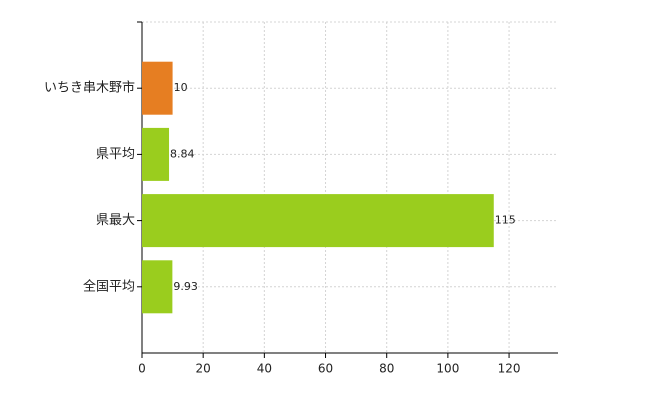 Image resolution: width=650 pixels, height=400 pixels. Describe the element at coordinates (109, 286) in the screenshot. I see `y-tick-label: 全国平均` at that location.